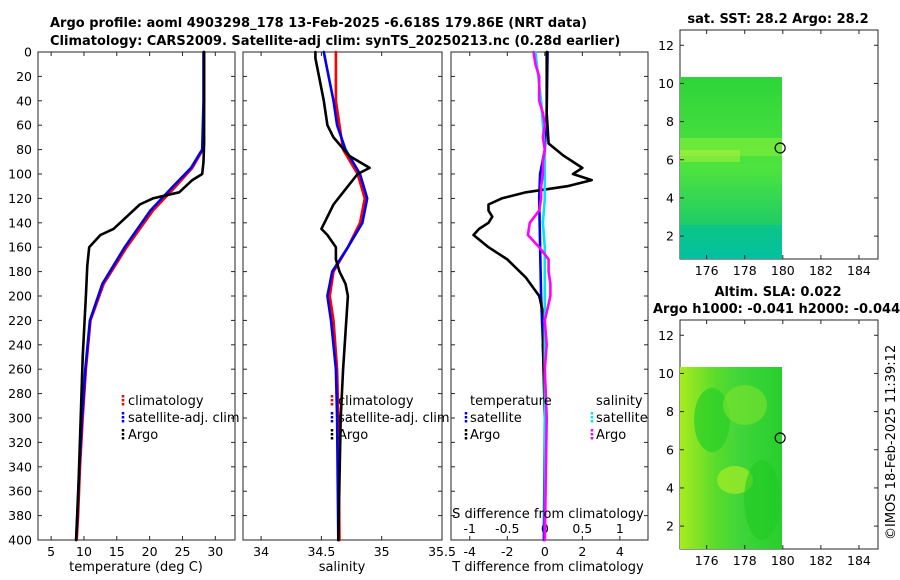 This screenshot has height=580, width=900. Describe the element at coordinates (620, 551) in the screenshot. I see `x-tick-label: 4` at that location.